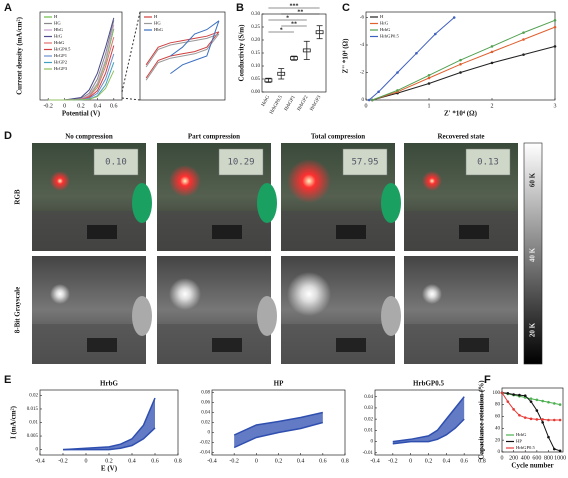 The image size is (568, 478). I want to click on x-tick-label: HrbGP3, so click(316, 103).